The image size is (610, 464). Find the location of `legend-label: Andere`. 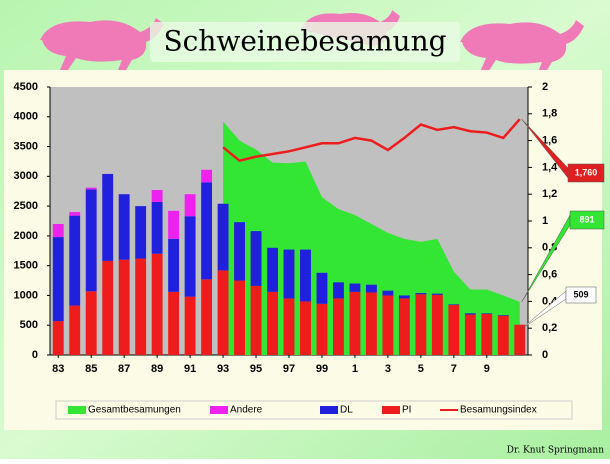

legend-label: Andere is located at coordinates (246, 410).